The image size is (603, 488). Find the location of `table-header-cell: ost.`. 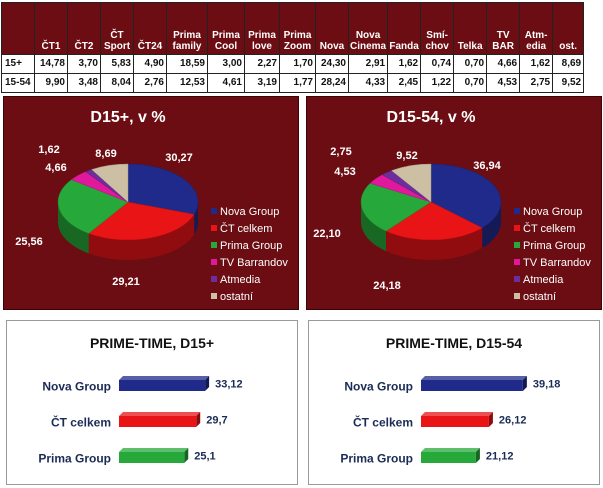

table-header-cell: ost. is located at coordinates (568, 28).